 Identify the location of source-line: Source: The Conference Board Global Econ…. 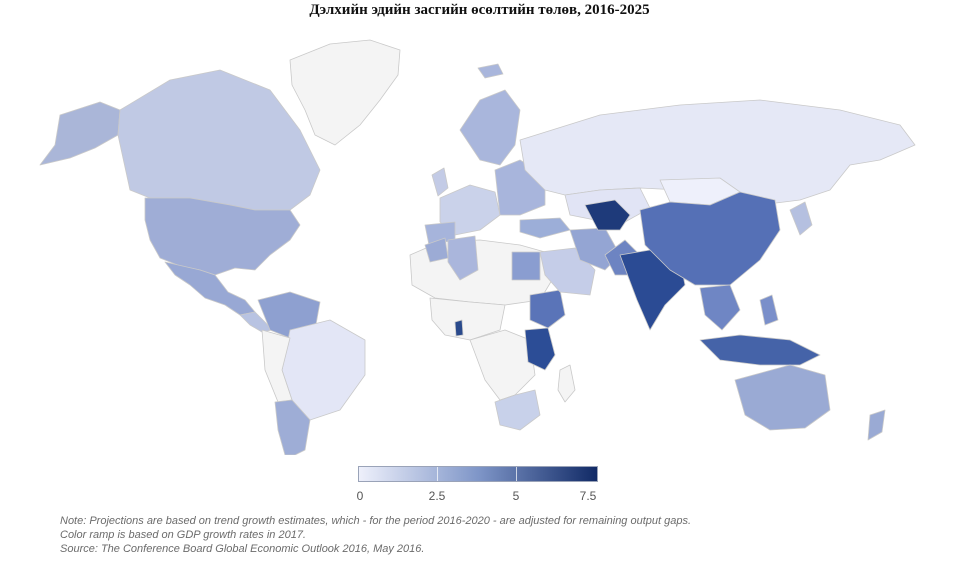
(242, 549).